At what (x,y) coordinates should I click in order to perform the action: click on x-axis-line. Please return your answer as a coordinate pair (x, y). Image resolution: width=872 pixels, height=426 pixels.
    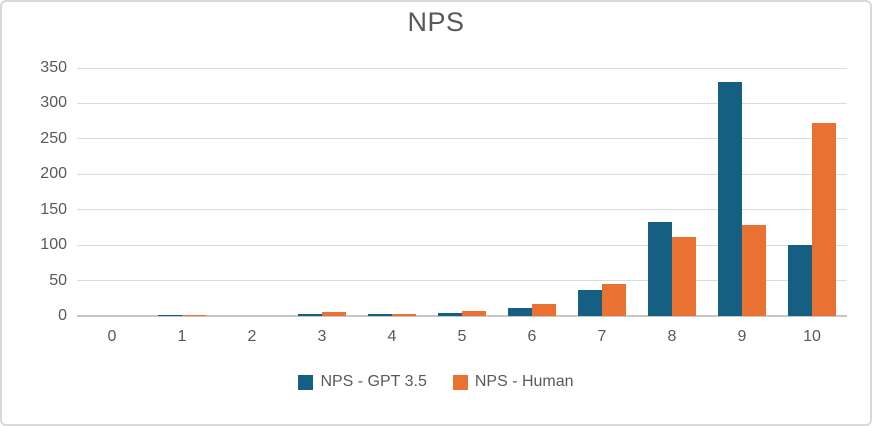
    Looking at the image, I should click on (462, 316).